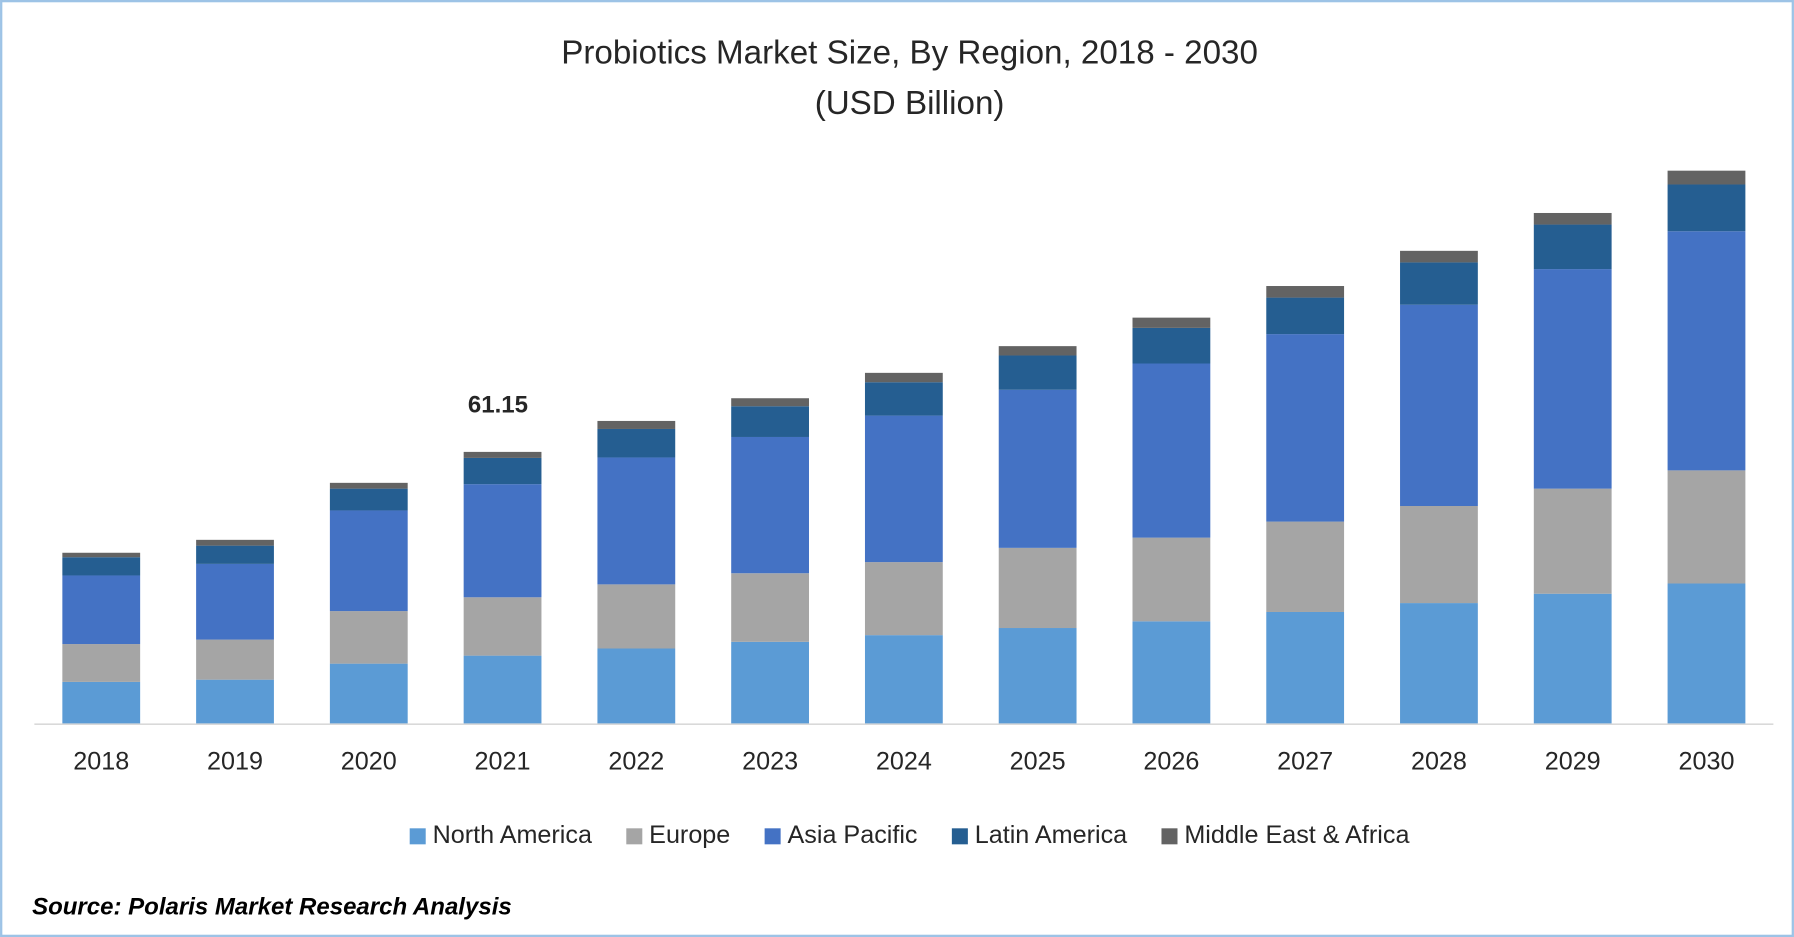 The height and width of the screenshot is (937, 1794). Describe the element at coordinates (503, 762) in the screenshot. I see `x-tick-label: 2021` at that location.